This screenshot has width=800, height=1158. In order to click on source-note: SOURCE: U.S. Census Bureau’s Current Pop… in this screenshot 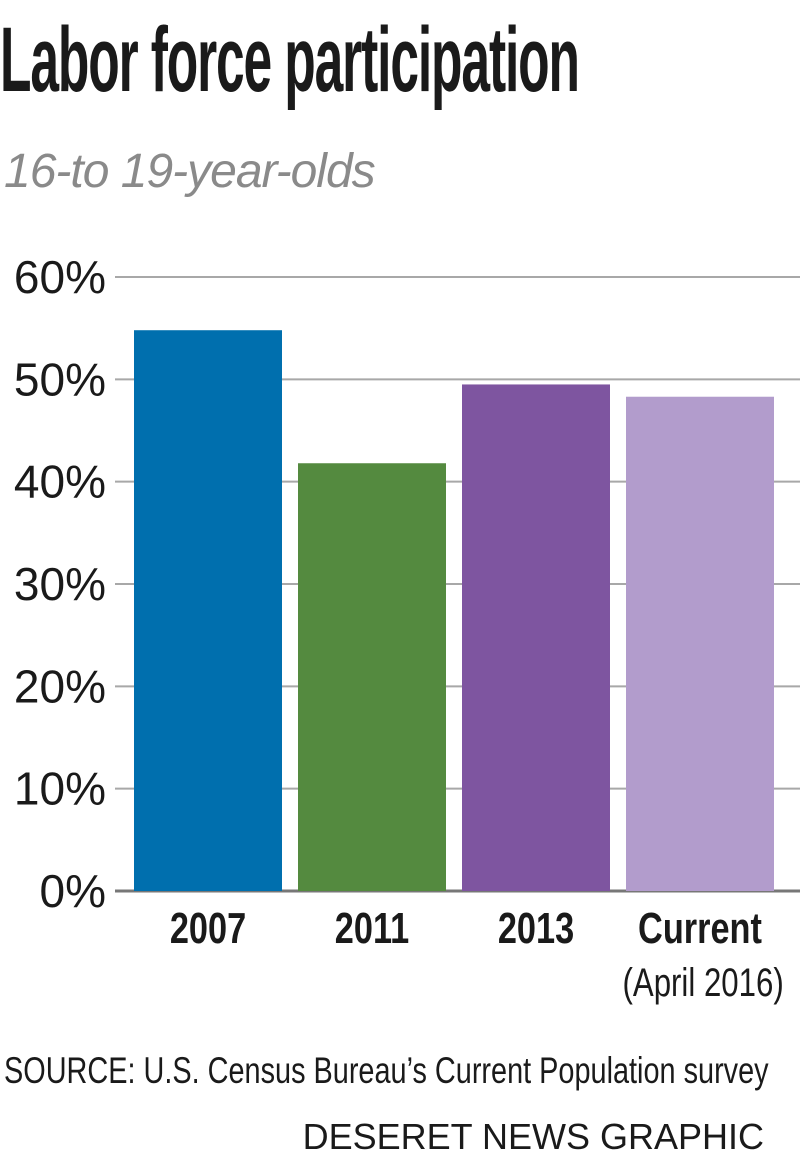, I will do `click(386, 1070)`.